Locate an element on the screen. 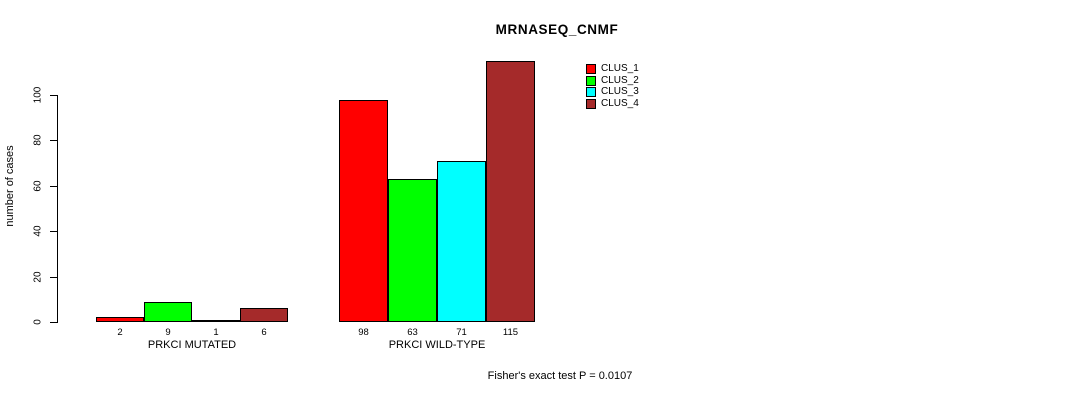 The image size is (1090, 400). y-tick-label: 40 is located at coordinates (38, 231).